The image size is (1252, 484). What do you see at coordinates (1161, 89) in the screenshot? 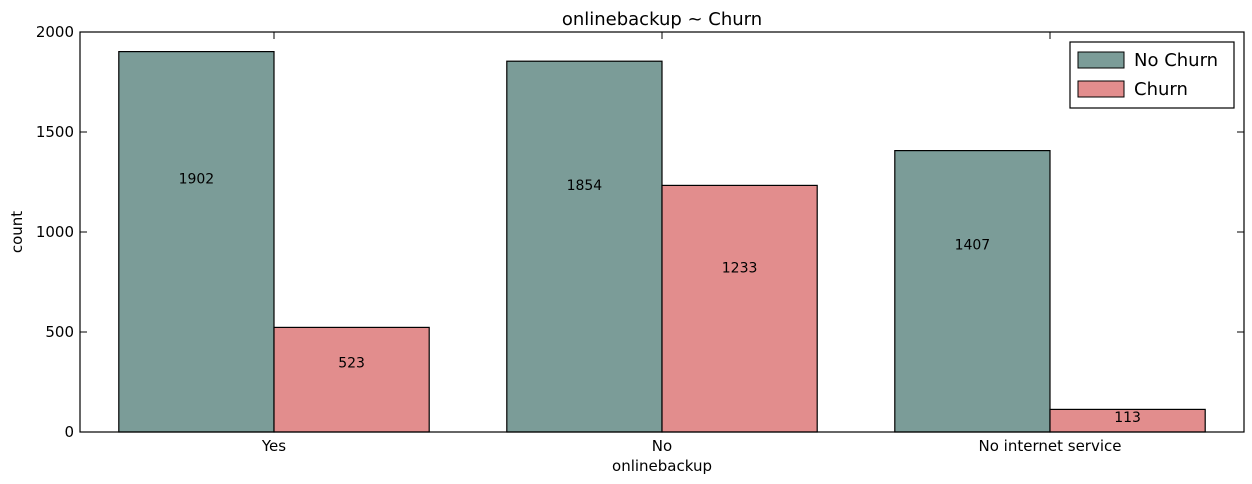
I see `legend-label: Churn` at bounding box center [1161, 89].